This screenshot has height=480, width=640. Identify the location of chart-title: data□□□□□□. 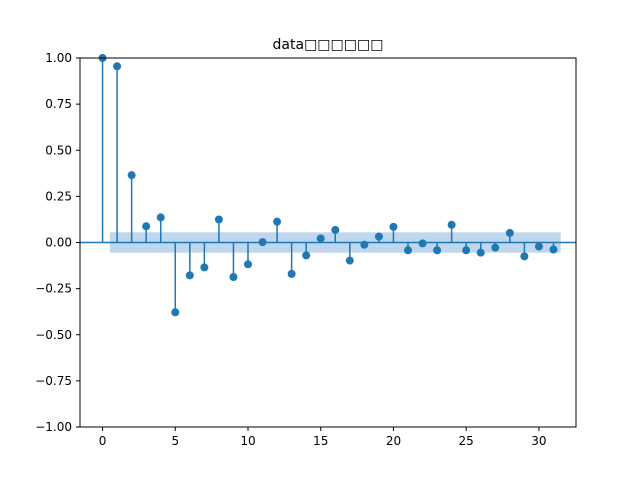
(328, 45).